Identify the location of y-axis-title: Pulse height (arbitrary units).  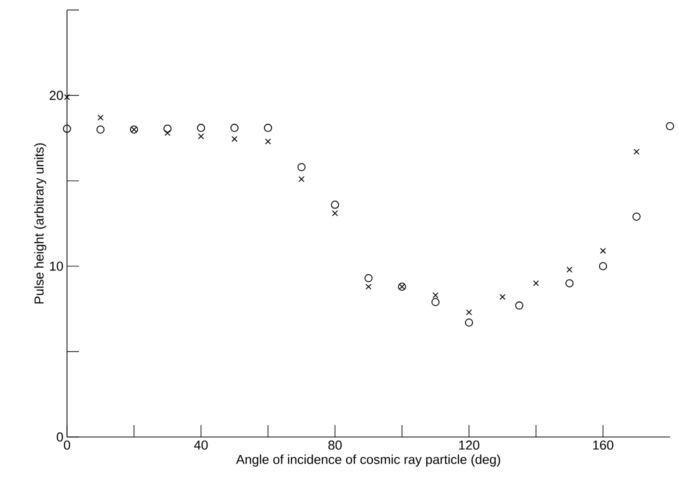
(40, 223).